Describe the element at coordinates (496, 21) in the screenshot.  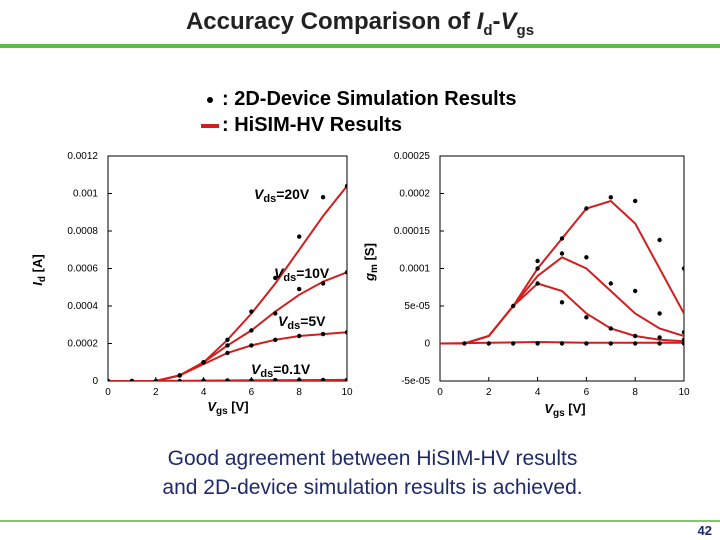
I see `title-dash: -` at that location.